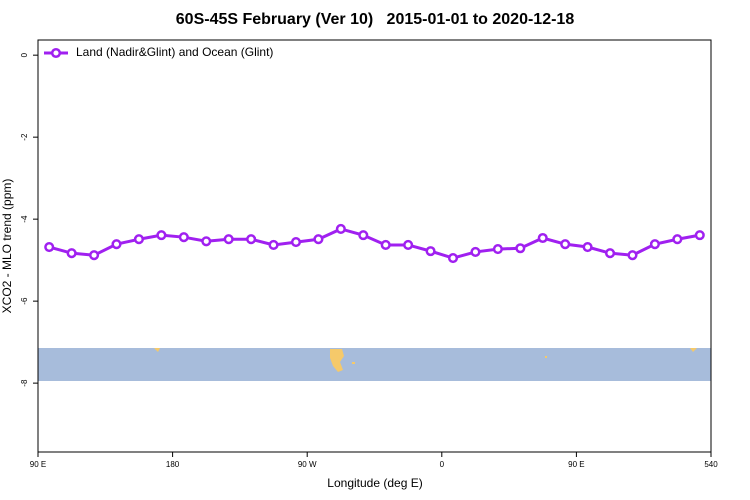  Describe the element at coordinates (374, 483) in the screenshot. I see `x-axis-label: Longitude (deg E)` at that location.